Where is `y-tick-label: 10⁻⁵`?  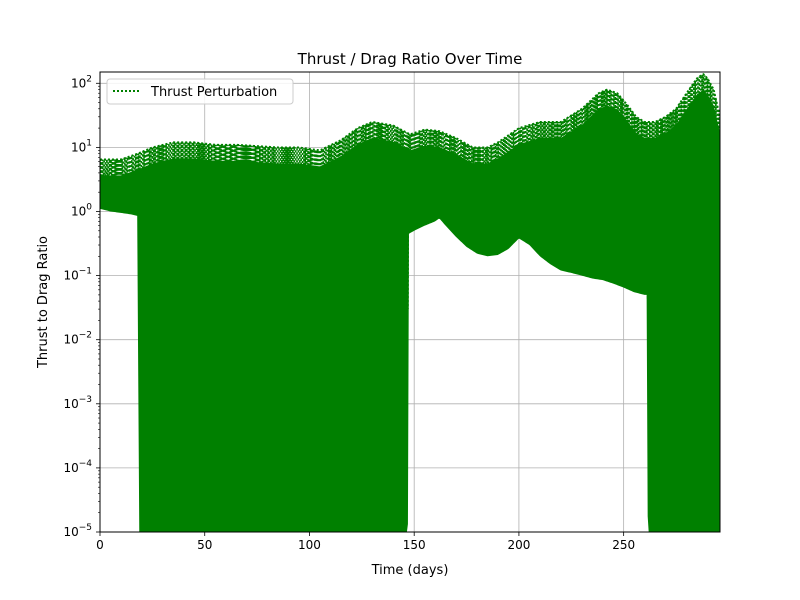
y-tick-label: 10⁻⁵ is located at coordinates (77, 531).